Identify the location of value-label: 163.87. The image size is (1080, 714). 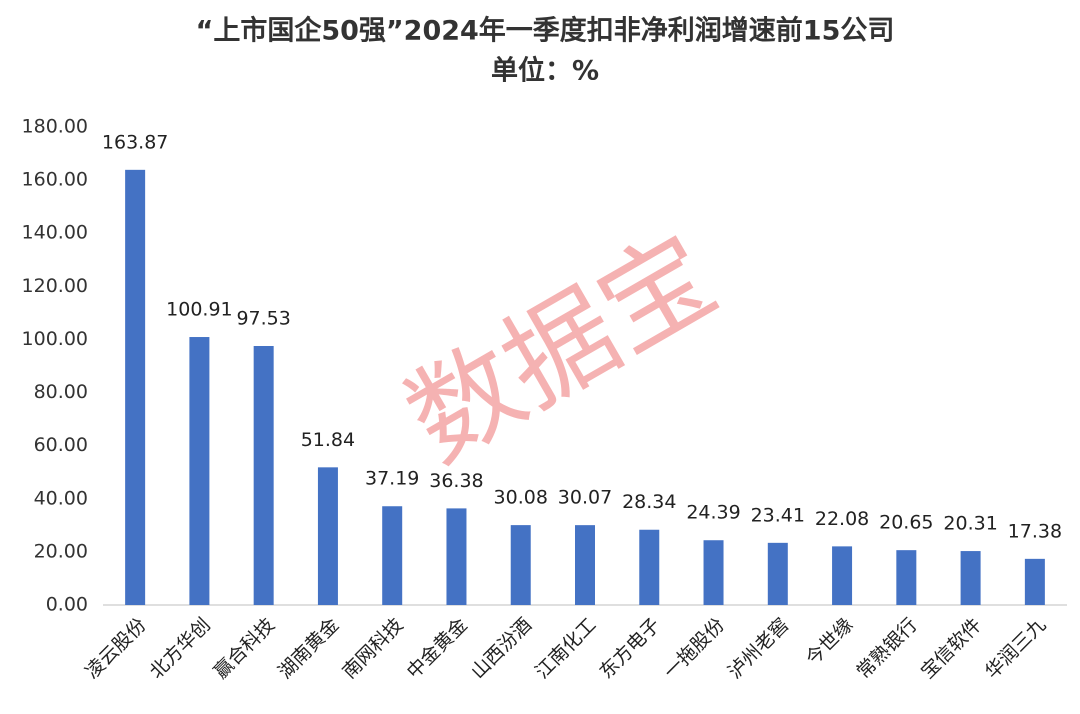
(135, 142).